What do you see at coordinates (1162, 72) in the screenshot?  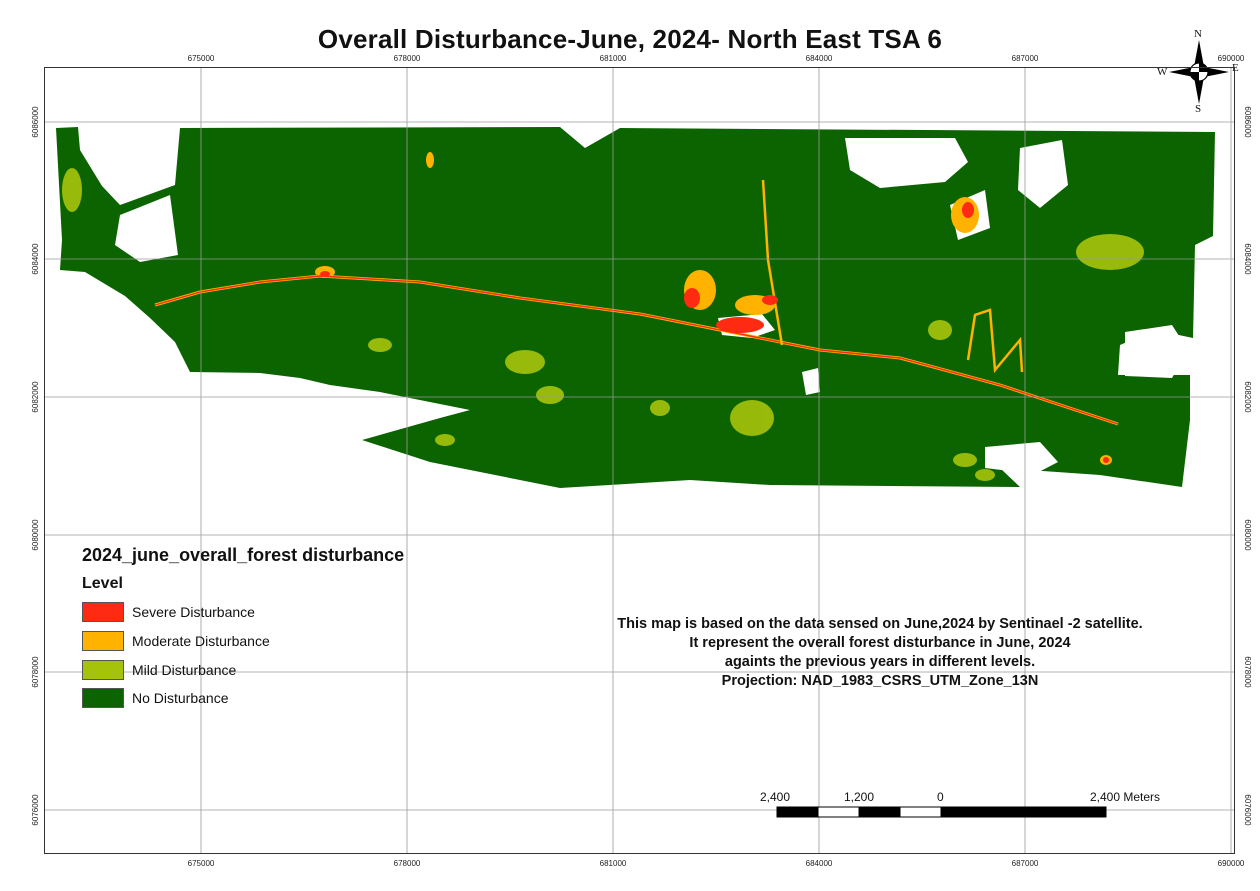 I see `compass-west-label: W` at bounding box center [1162, 72].